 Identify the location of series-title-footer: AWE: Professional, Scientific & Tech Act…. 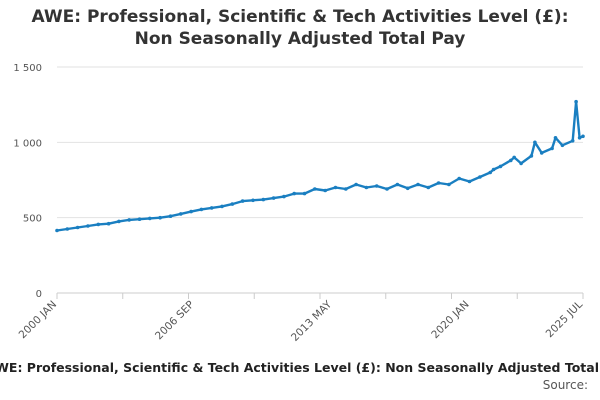
(300, 367).